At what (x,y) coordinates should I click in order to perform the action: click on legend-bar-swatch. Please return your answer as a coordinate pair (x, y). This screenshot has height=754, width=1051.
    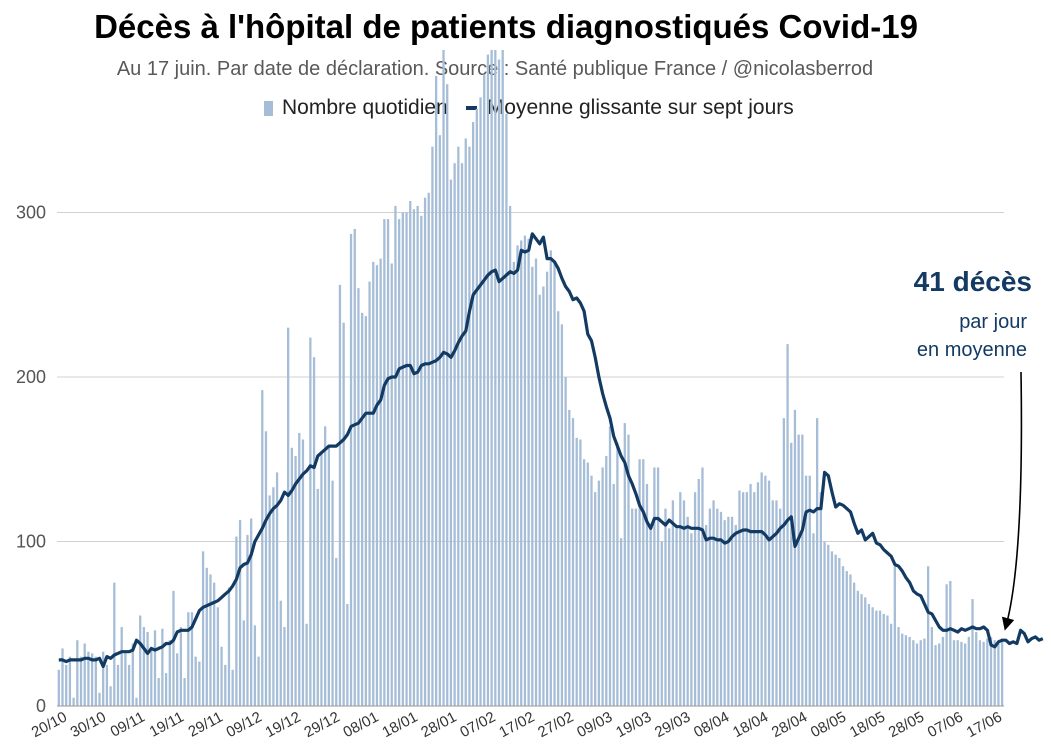
    Looking at the image, I should click on (268, 108).